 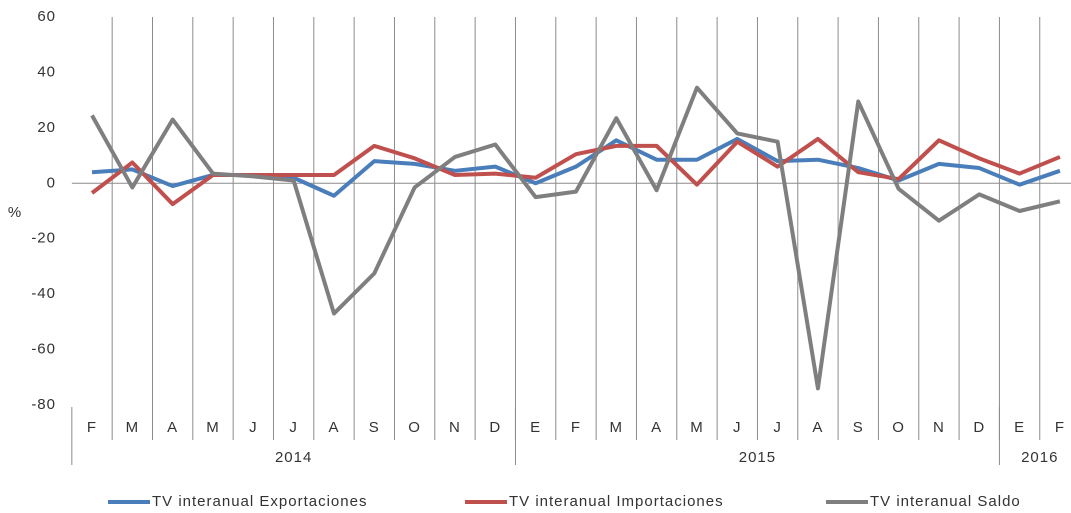 I want to click on y-tick-label: 20, so click(x=46, y=127).